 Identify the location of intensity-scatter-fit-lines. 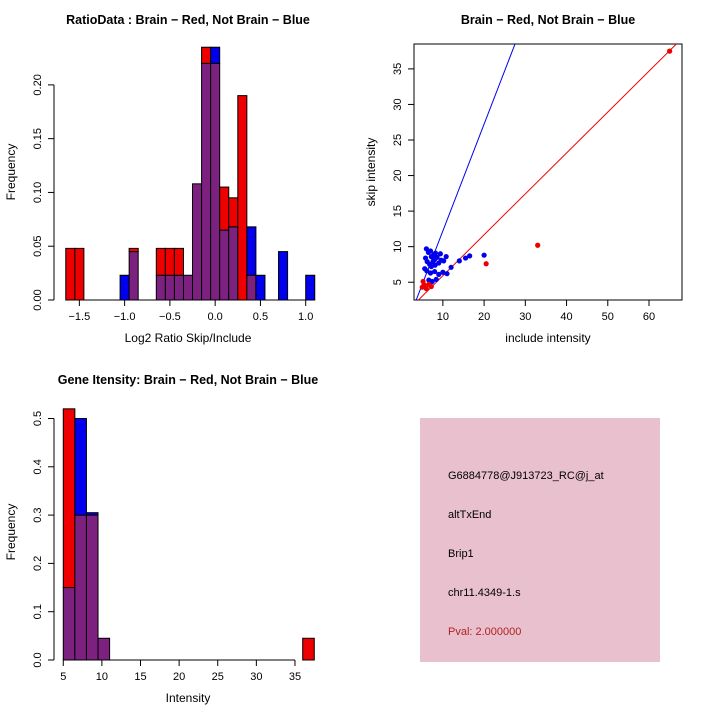
(546, 172).